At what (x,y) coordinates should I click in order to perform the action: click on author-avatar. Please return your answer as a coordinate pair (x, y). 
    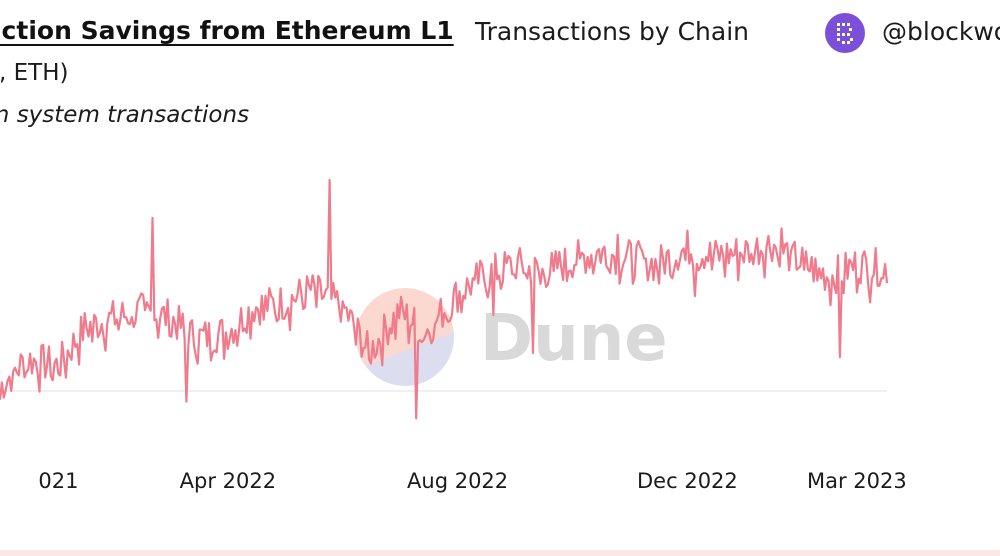
    Looking at the image, I should click on (845, 33).